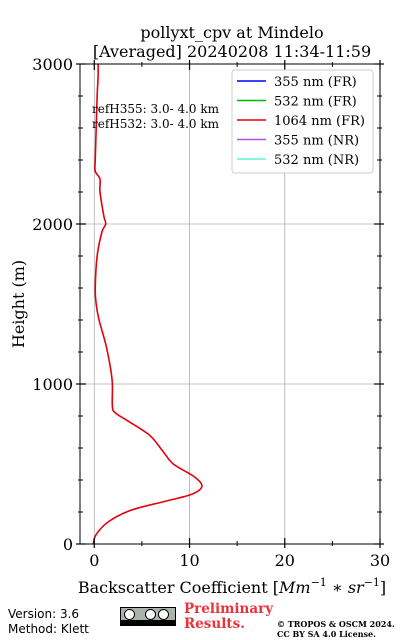  Describe the element at coordinates (68, 544) in the screenshot. I see `y-tick-label: 0` at that location.